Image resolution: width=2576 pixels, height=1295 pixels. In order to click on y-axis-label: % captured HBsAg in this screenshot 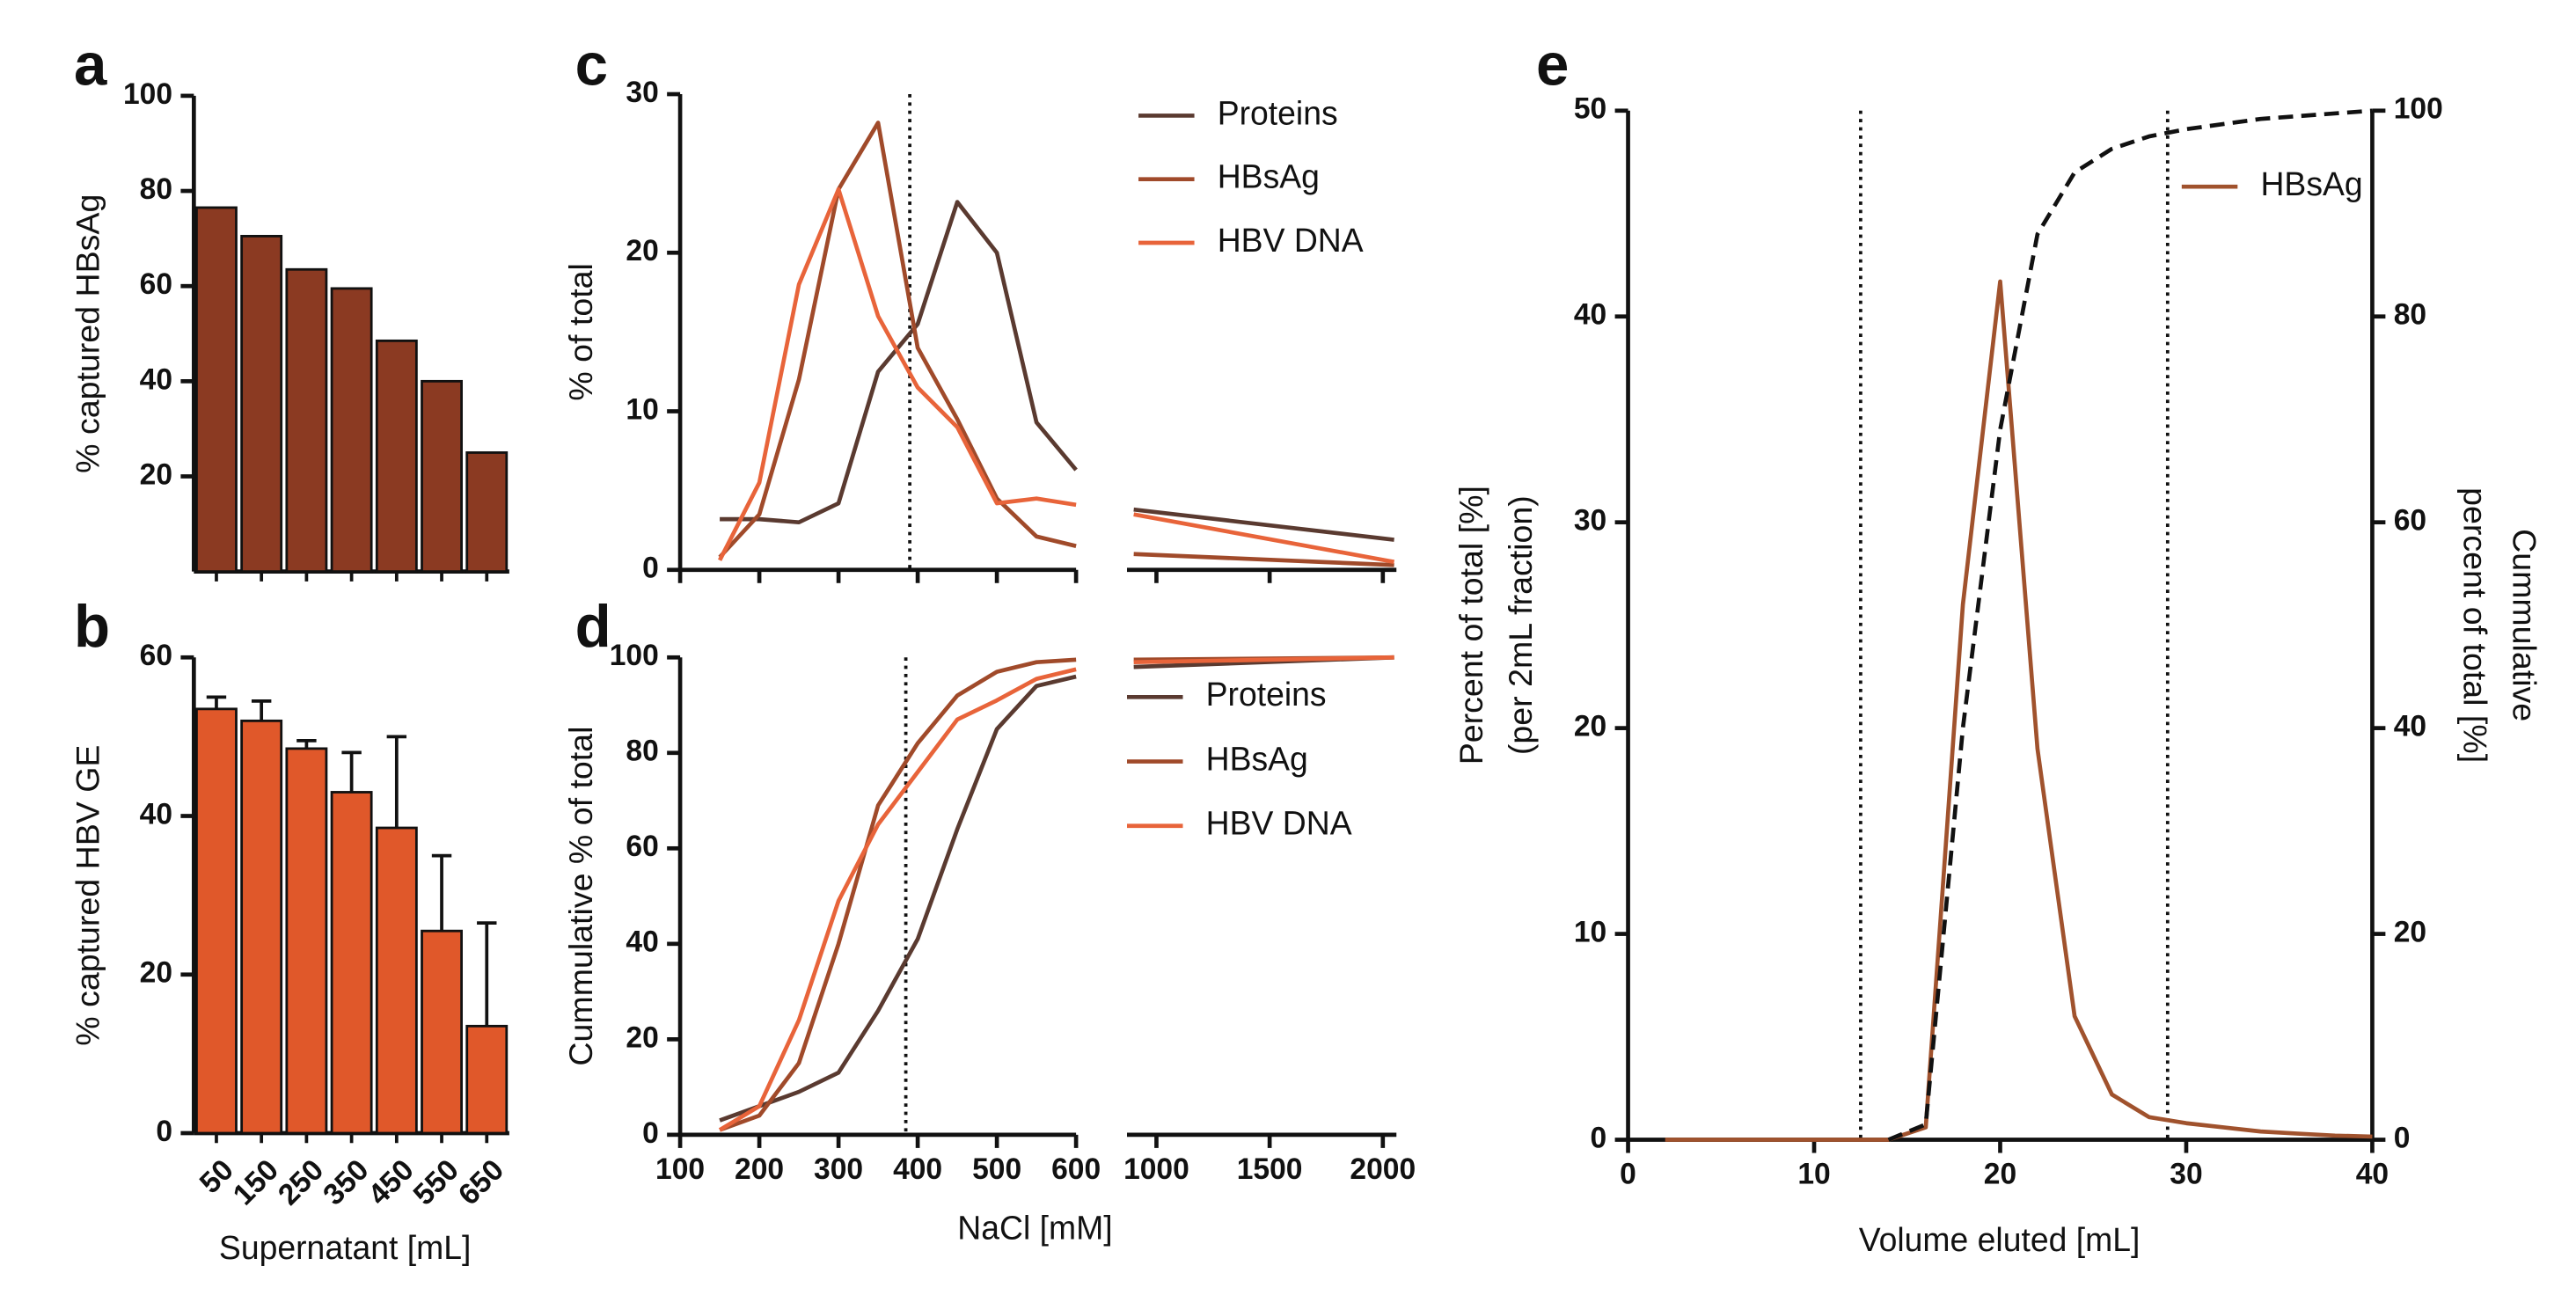, I will do `click(88, 333)`.